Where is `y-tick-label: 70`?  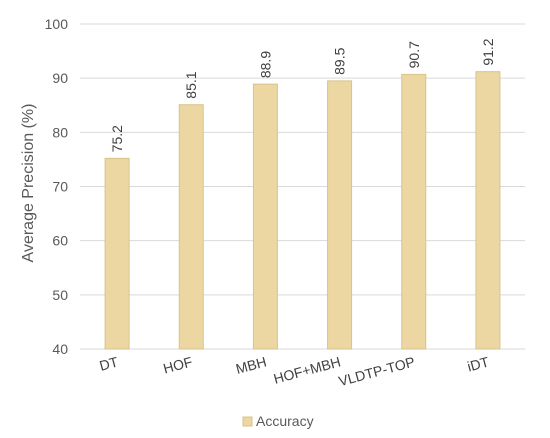
y-tick-label: 70 is located at coordinates (60, 187).